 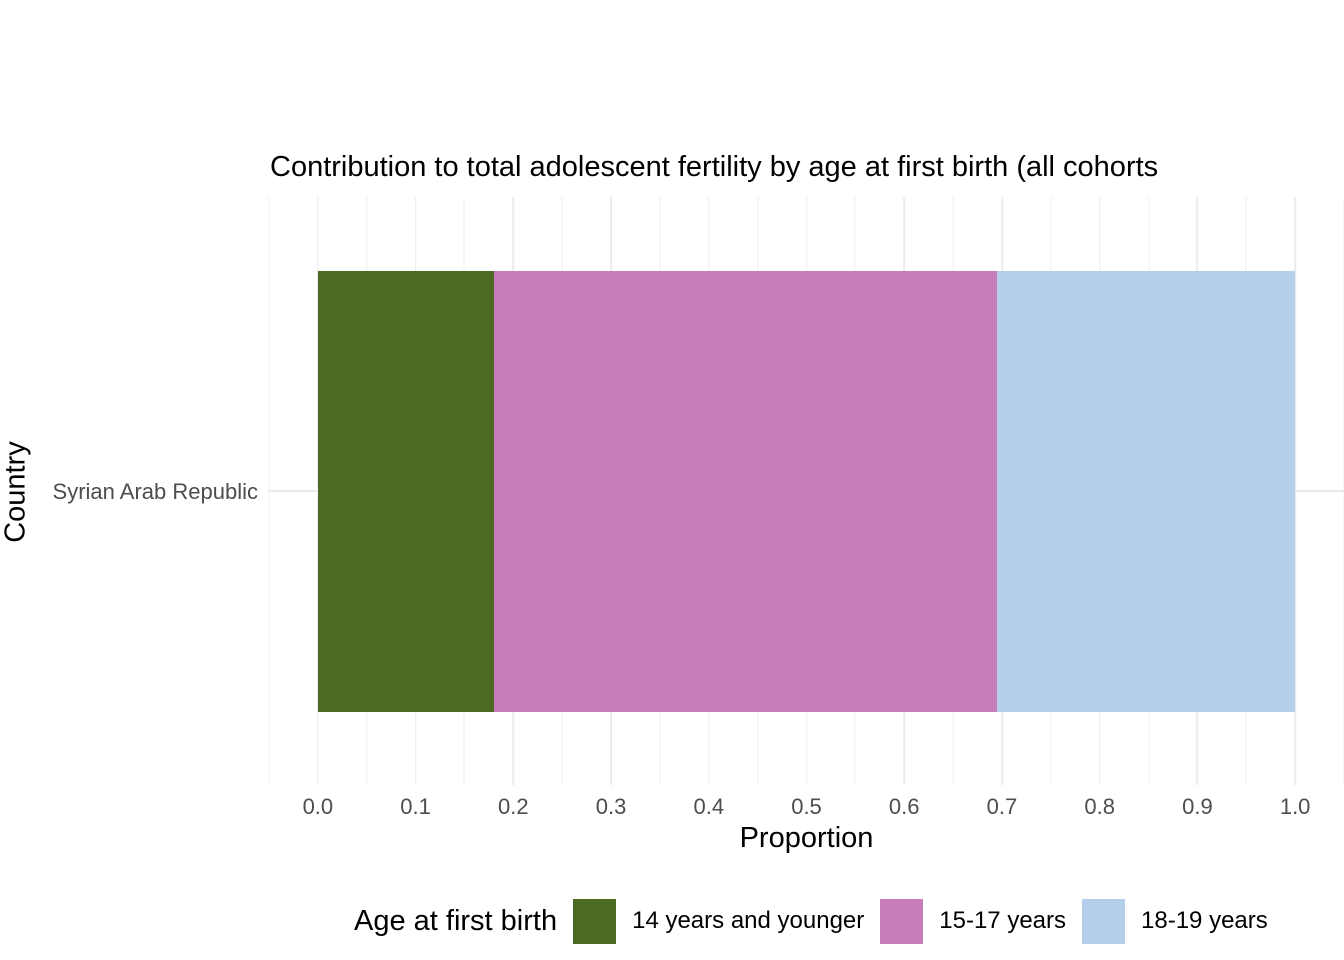 I want to click on x-axis-tick-labels: 0.0 0.1 0.2 0.3 0.4 0.5 0.6 0.7 0.8 0.9 1.0, so click(x=806, y=807).